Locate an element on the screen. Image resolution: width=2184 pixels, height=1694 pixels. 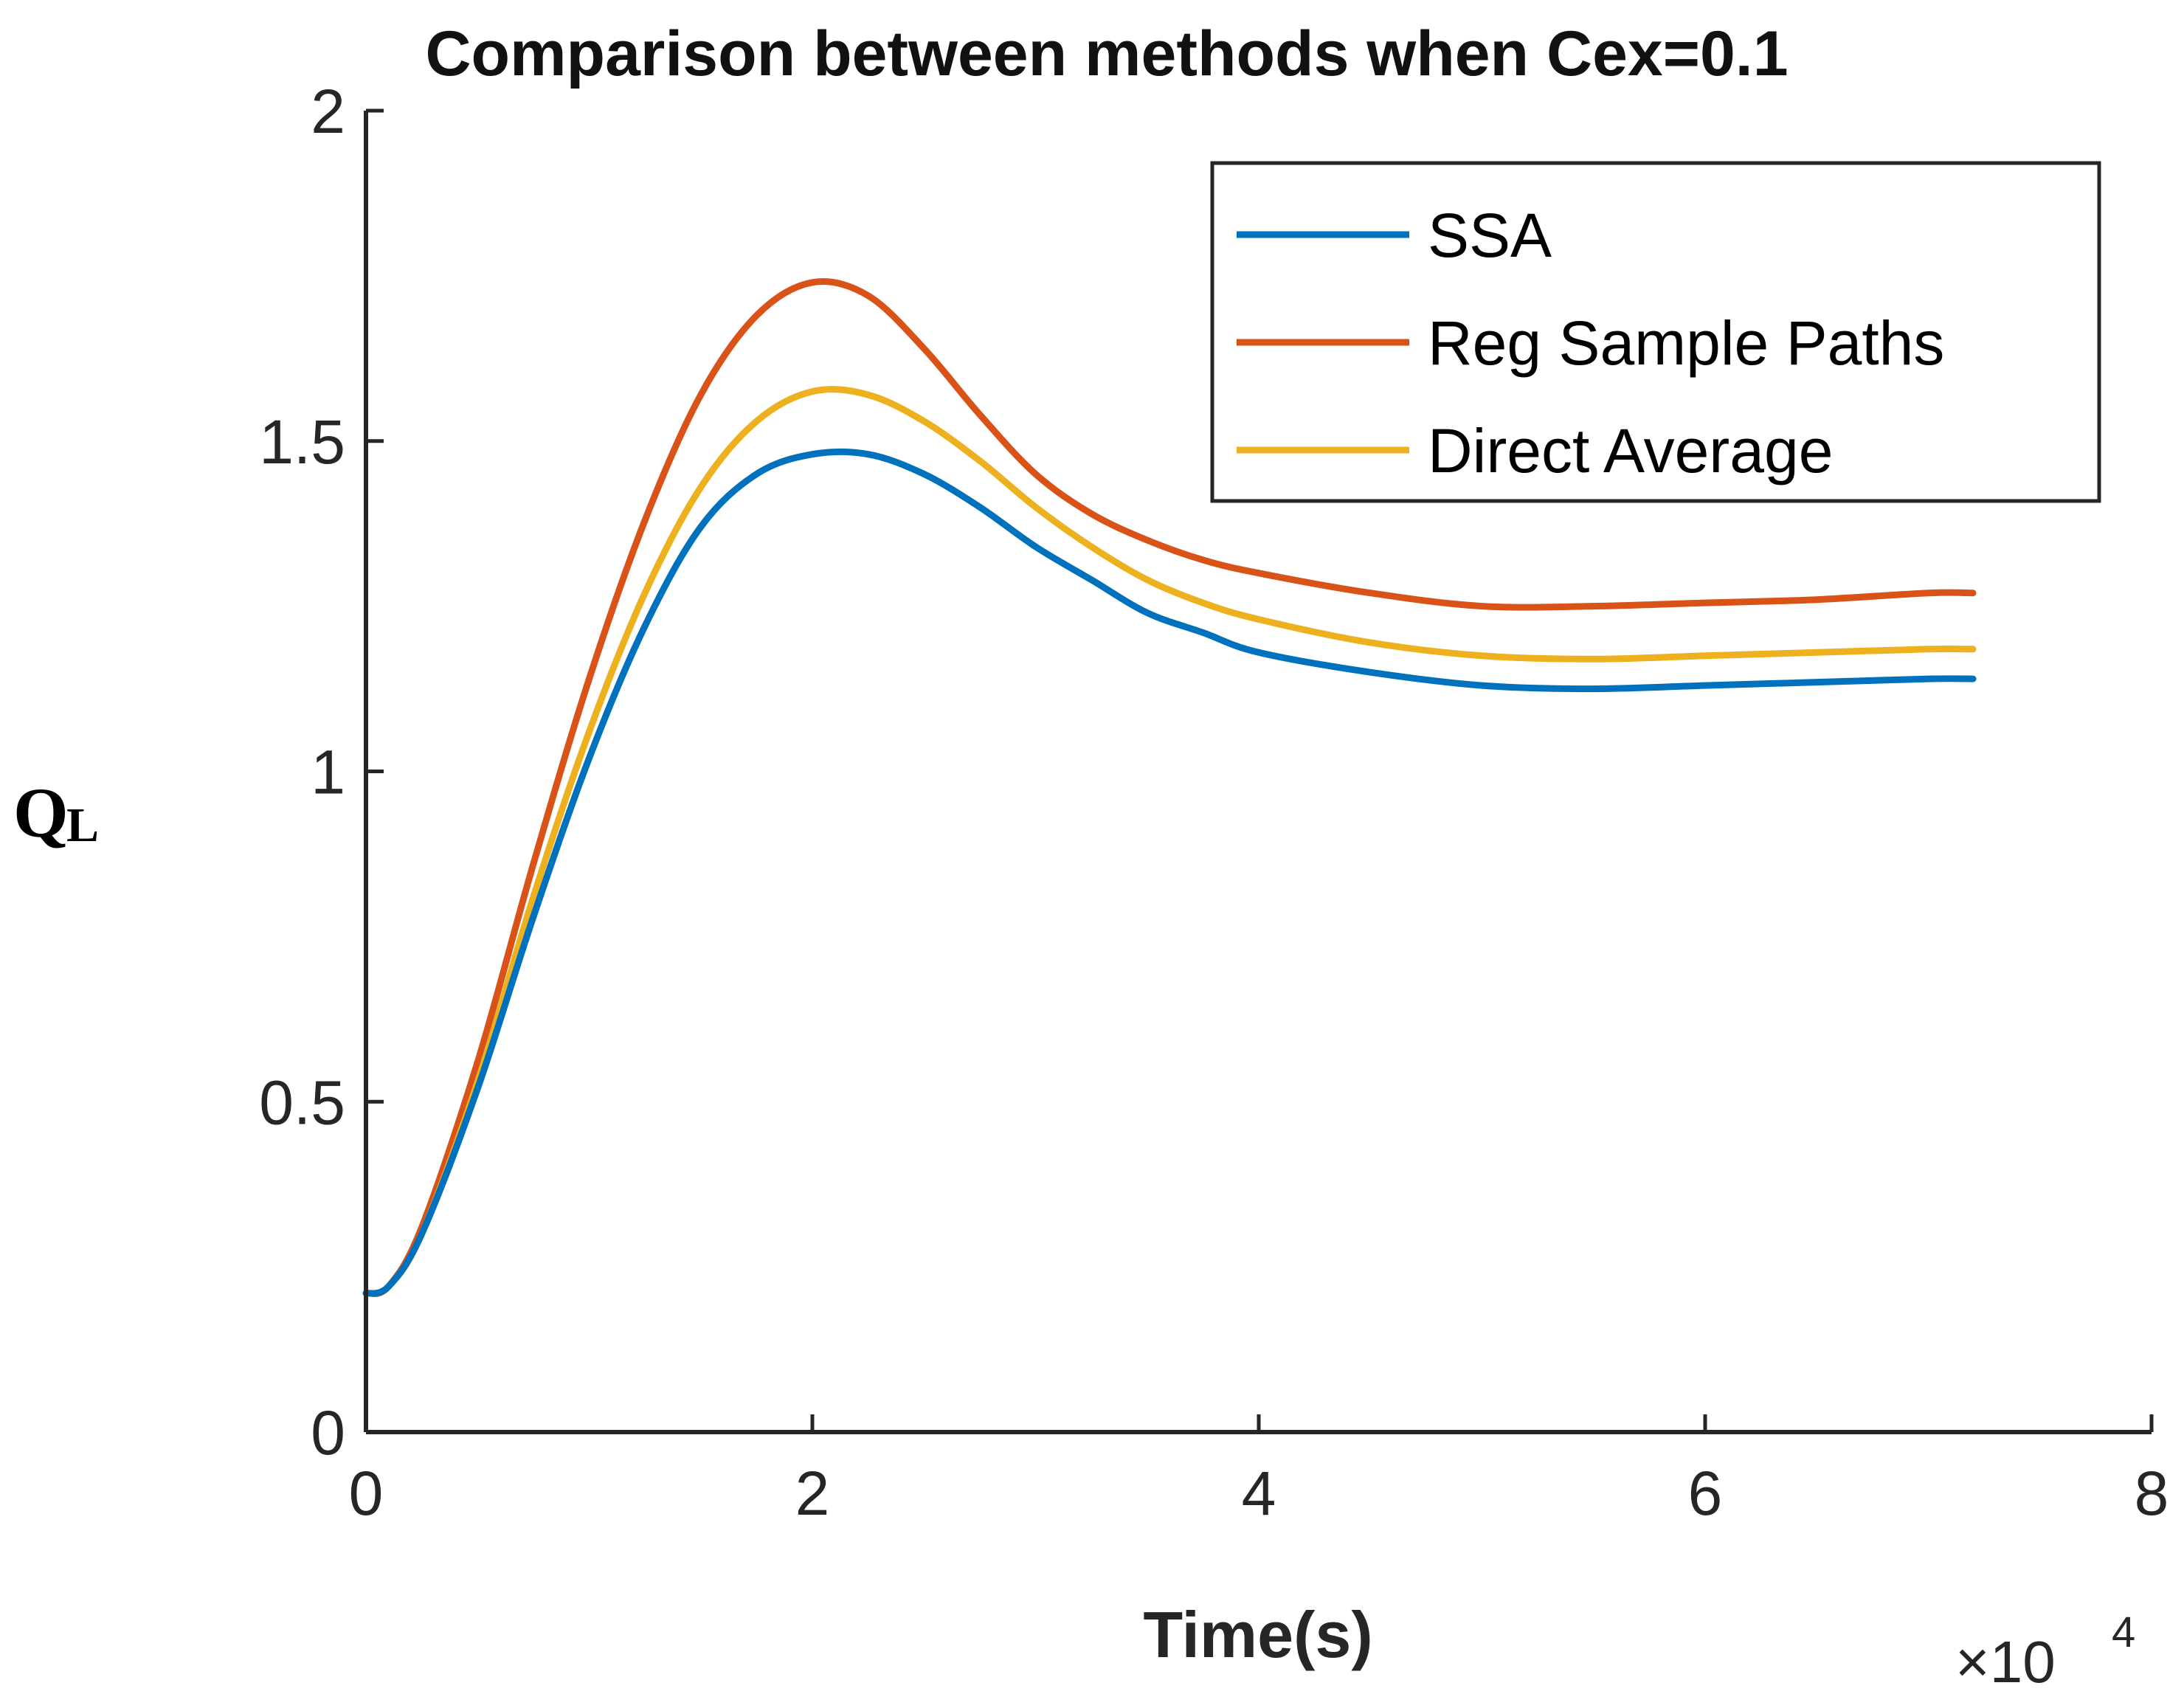
y-axis-label: Q L is located at coordinates (56, 812).